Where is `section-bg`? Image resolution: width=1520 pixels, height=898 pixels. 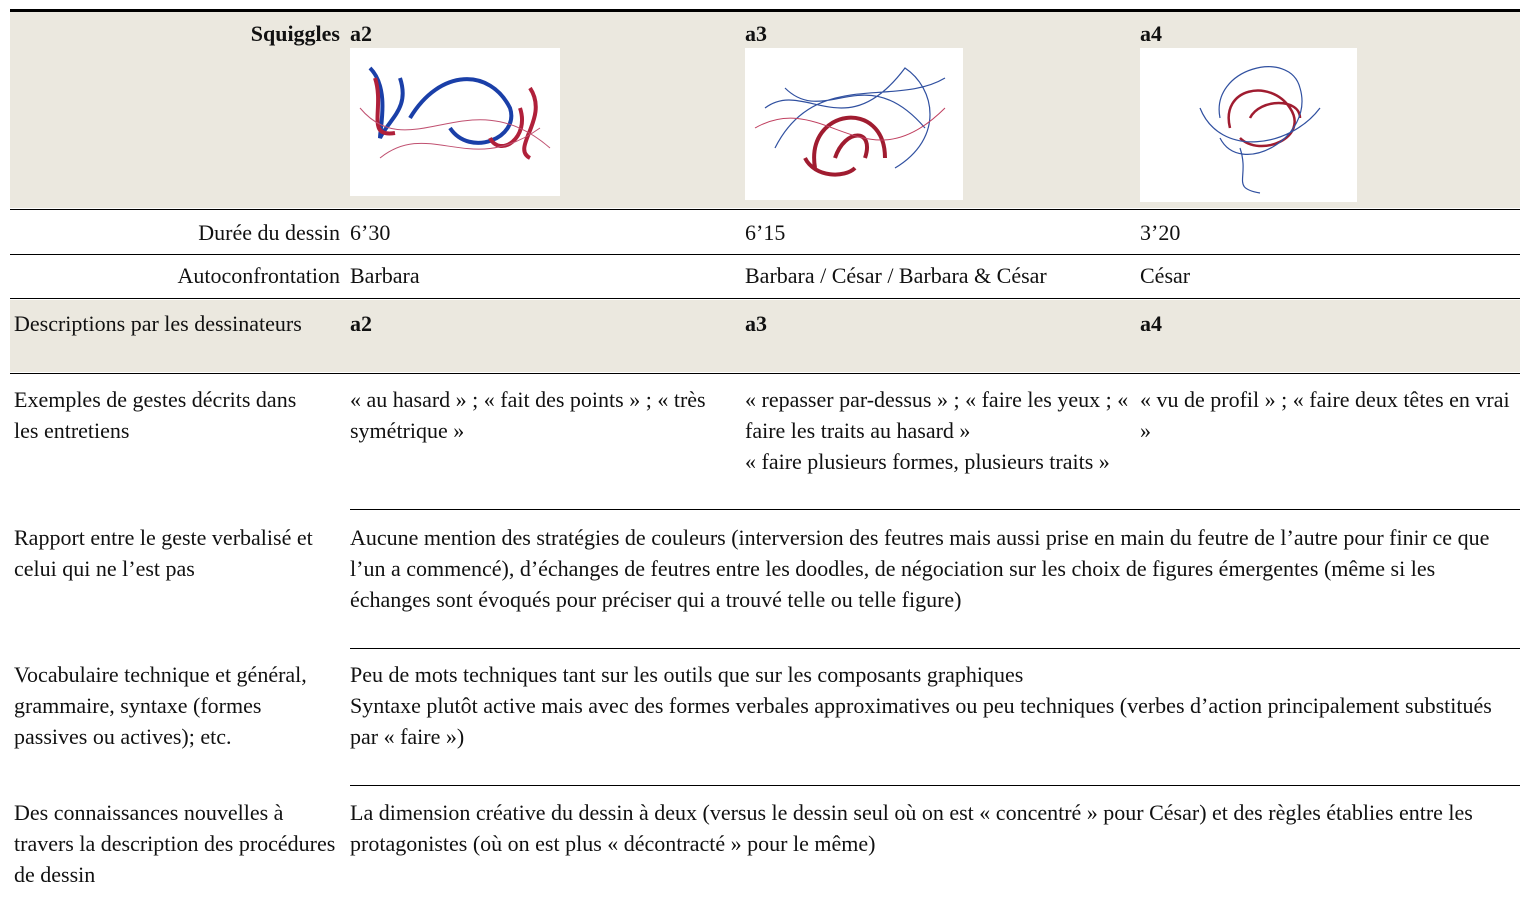
section-bg is located at coordinates (765, 336).